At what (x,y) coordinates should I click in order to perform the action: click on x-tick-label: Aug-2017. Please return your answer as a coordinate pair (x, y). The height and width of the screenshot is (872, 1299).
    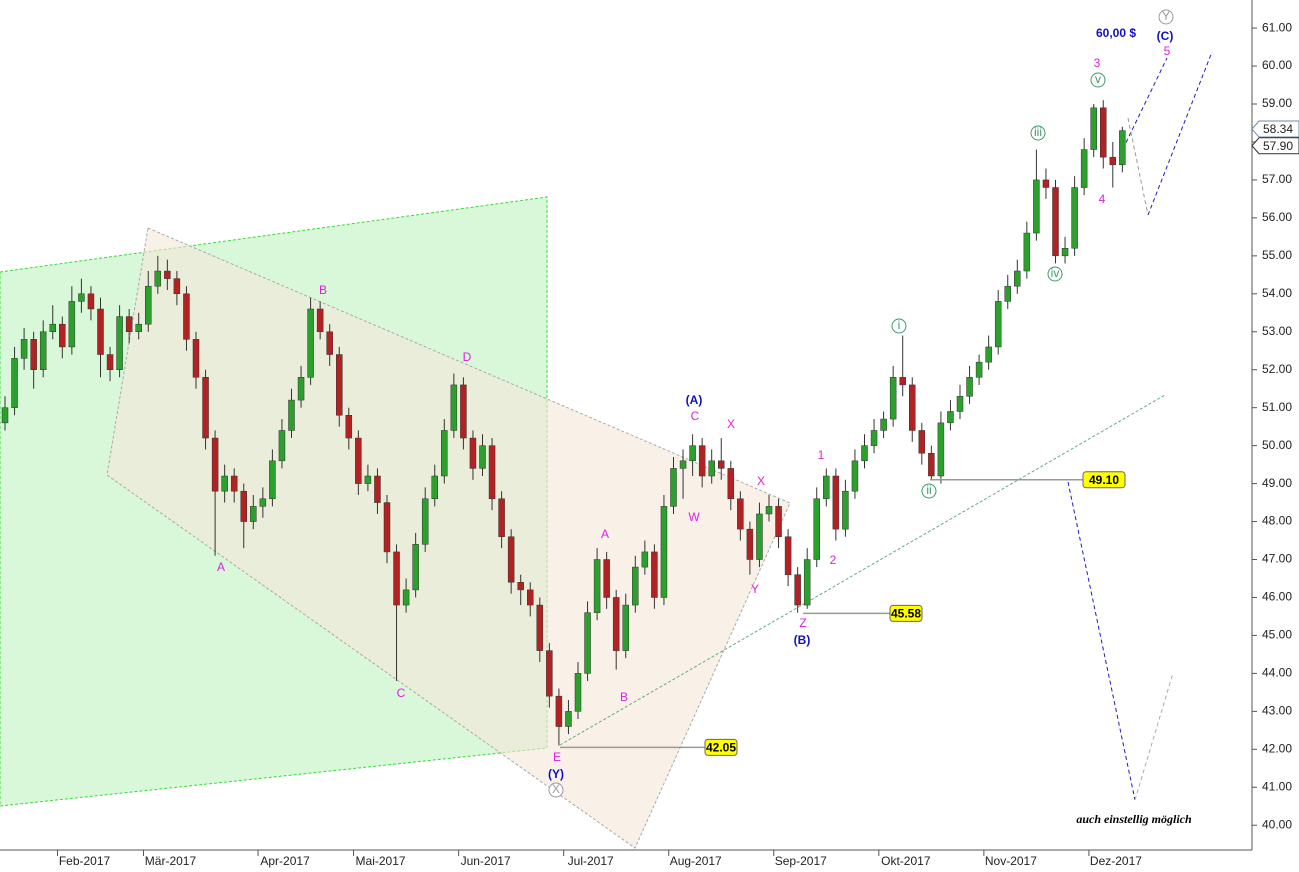
    Looking at the image, I should click on (696, 861).